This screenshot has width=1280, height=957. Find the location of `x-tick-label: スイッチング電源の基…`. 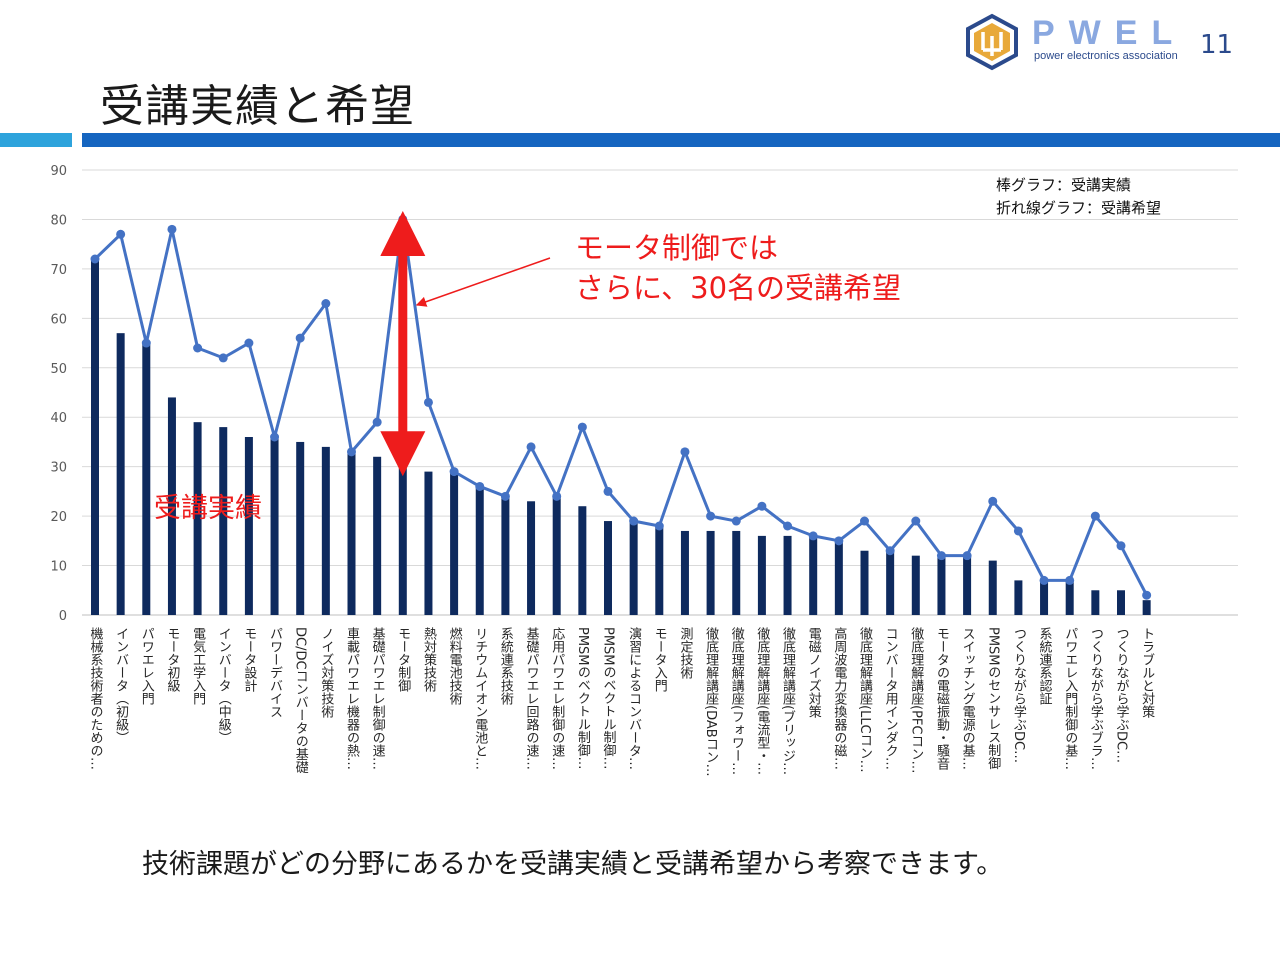

x-tick-label: スイッチング電源の基… is located at coordinates (968, 698).